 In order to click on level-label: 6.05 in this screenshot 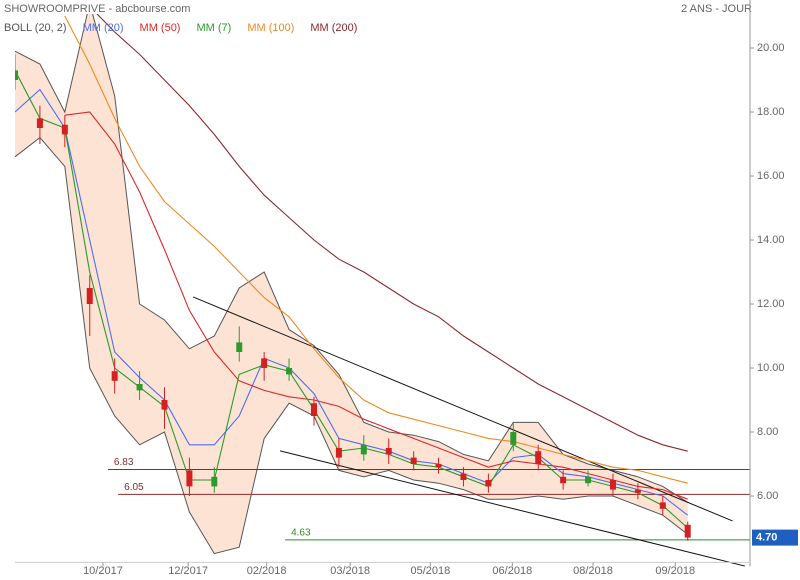, I will do `click(134, 487)`.